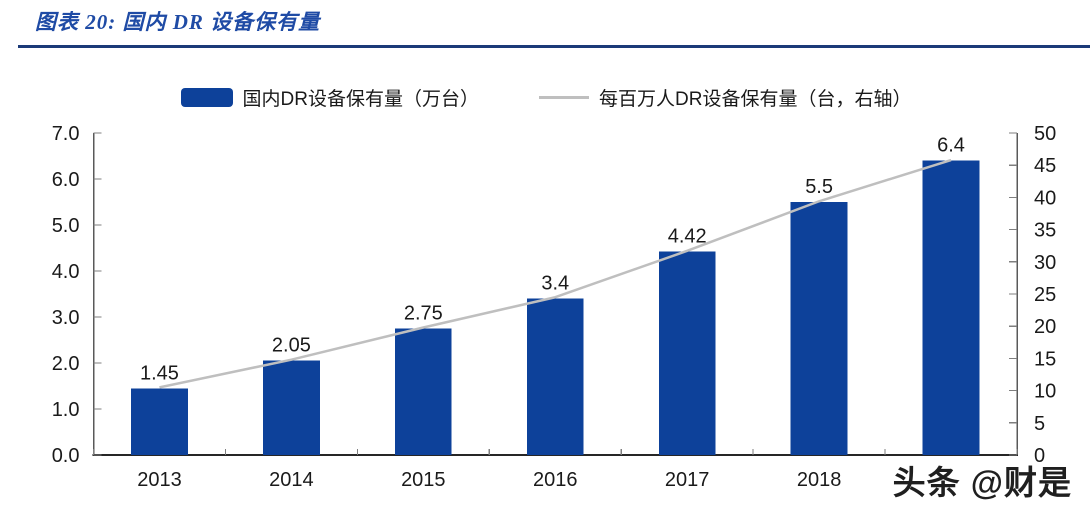  Describe the element at coordinates (554, 46) in the screenshot. I see `title-divider` at that location.